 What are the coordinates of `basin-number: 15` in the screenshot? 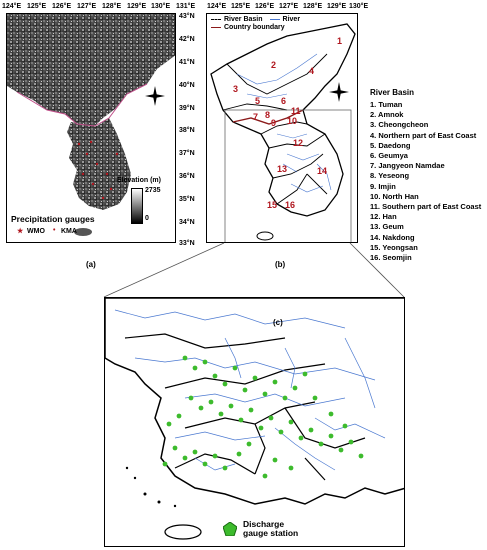 It's located at (272, 205).